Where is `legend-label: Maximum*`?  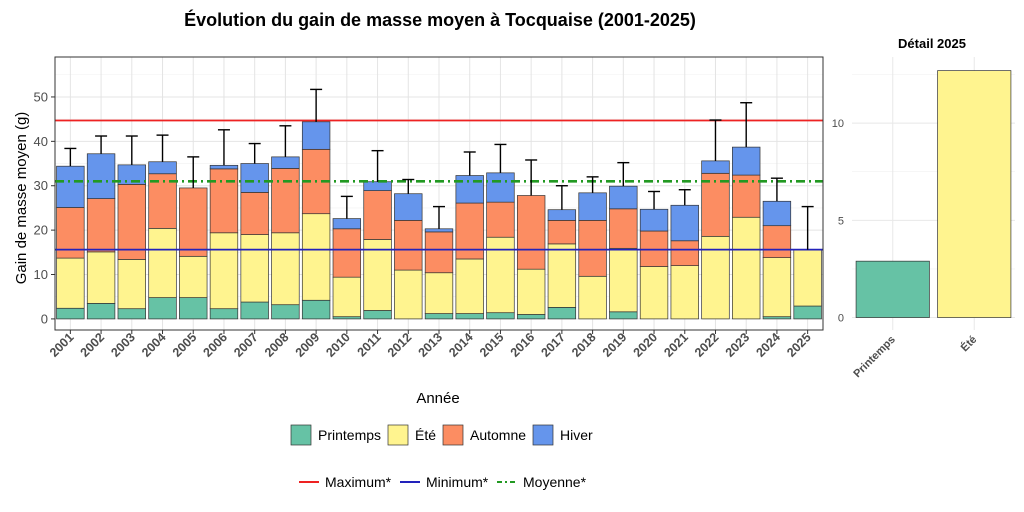
legend-label: Maximum* is located at coordinates (358, 482).